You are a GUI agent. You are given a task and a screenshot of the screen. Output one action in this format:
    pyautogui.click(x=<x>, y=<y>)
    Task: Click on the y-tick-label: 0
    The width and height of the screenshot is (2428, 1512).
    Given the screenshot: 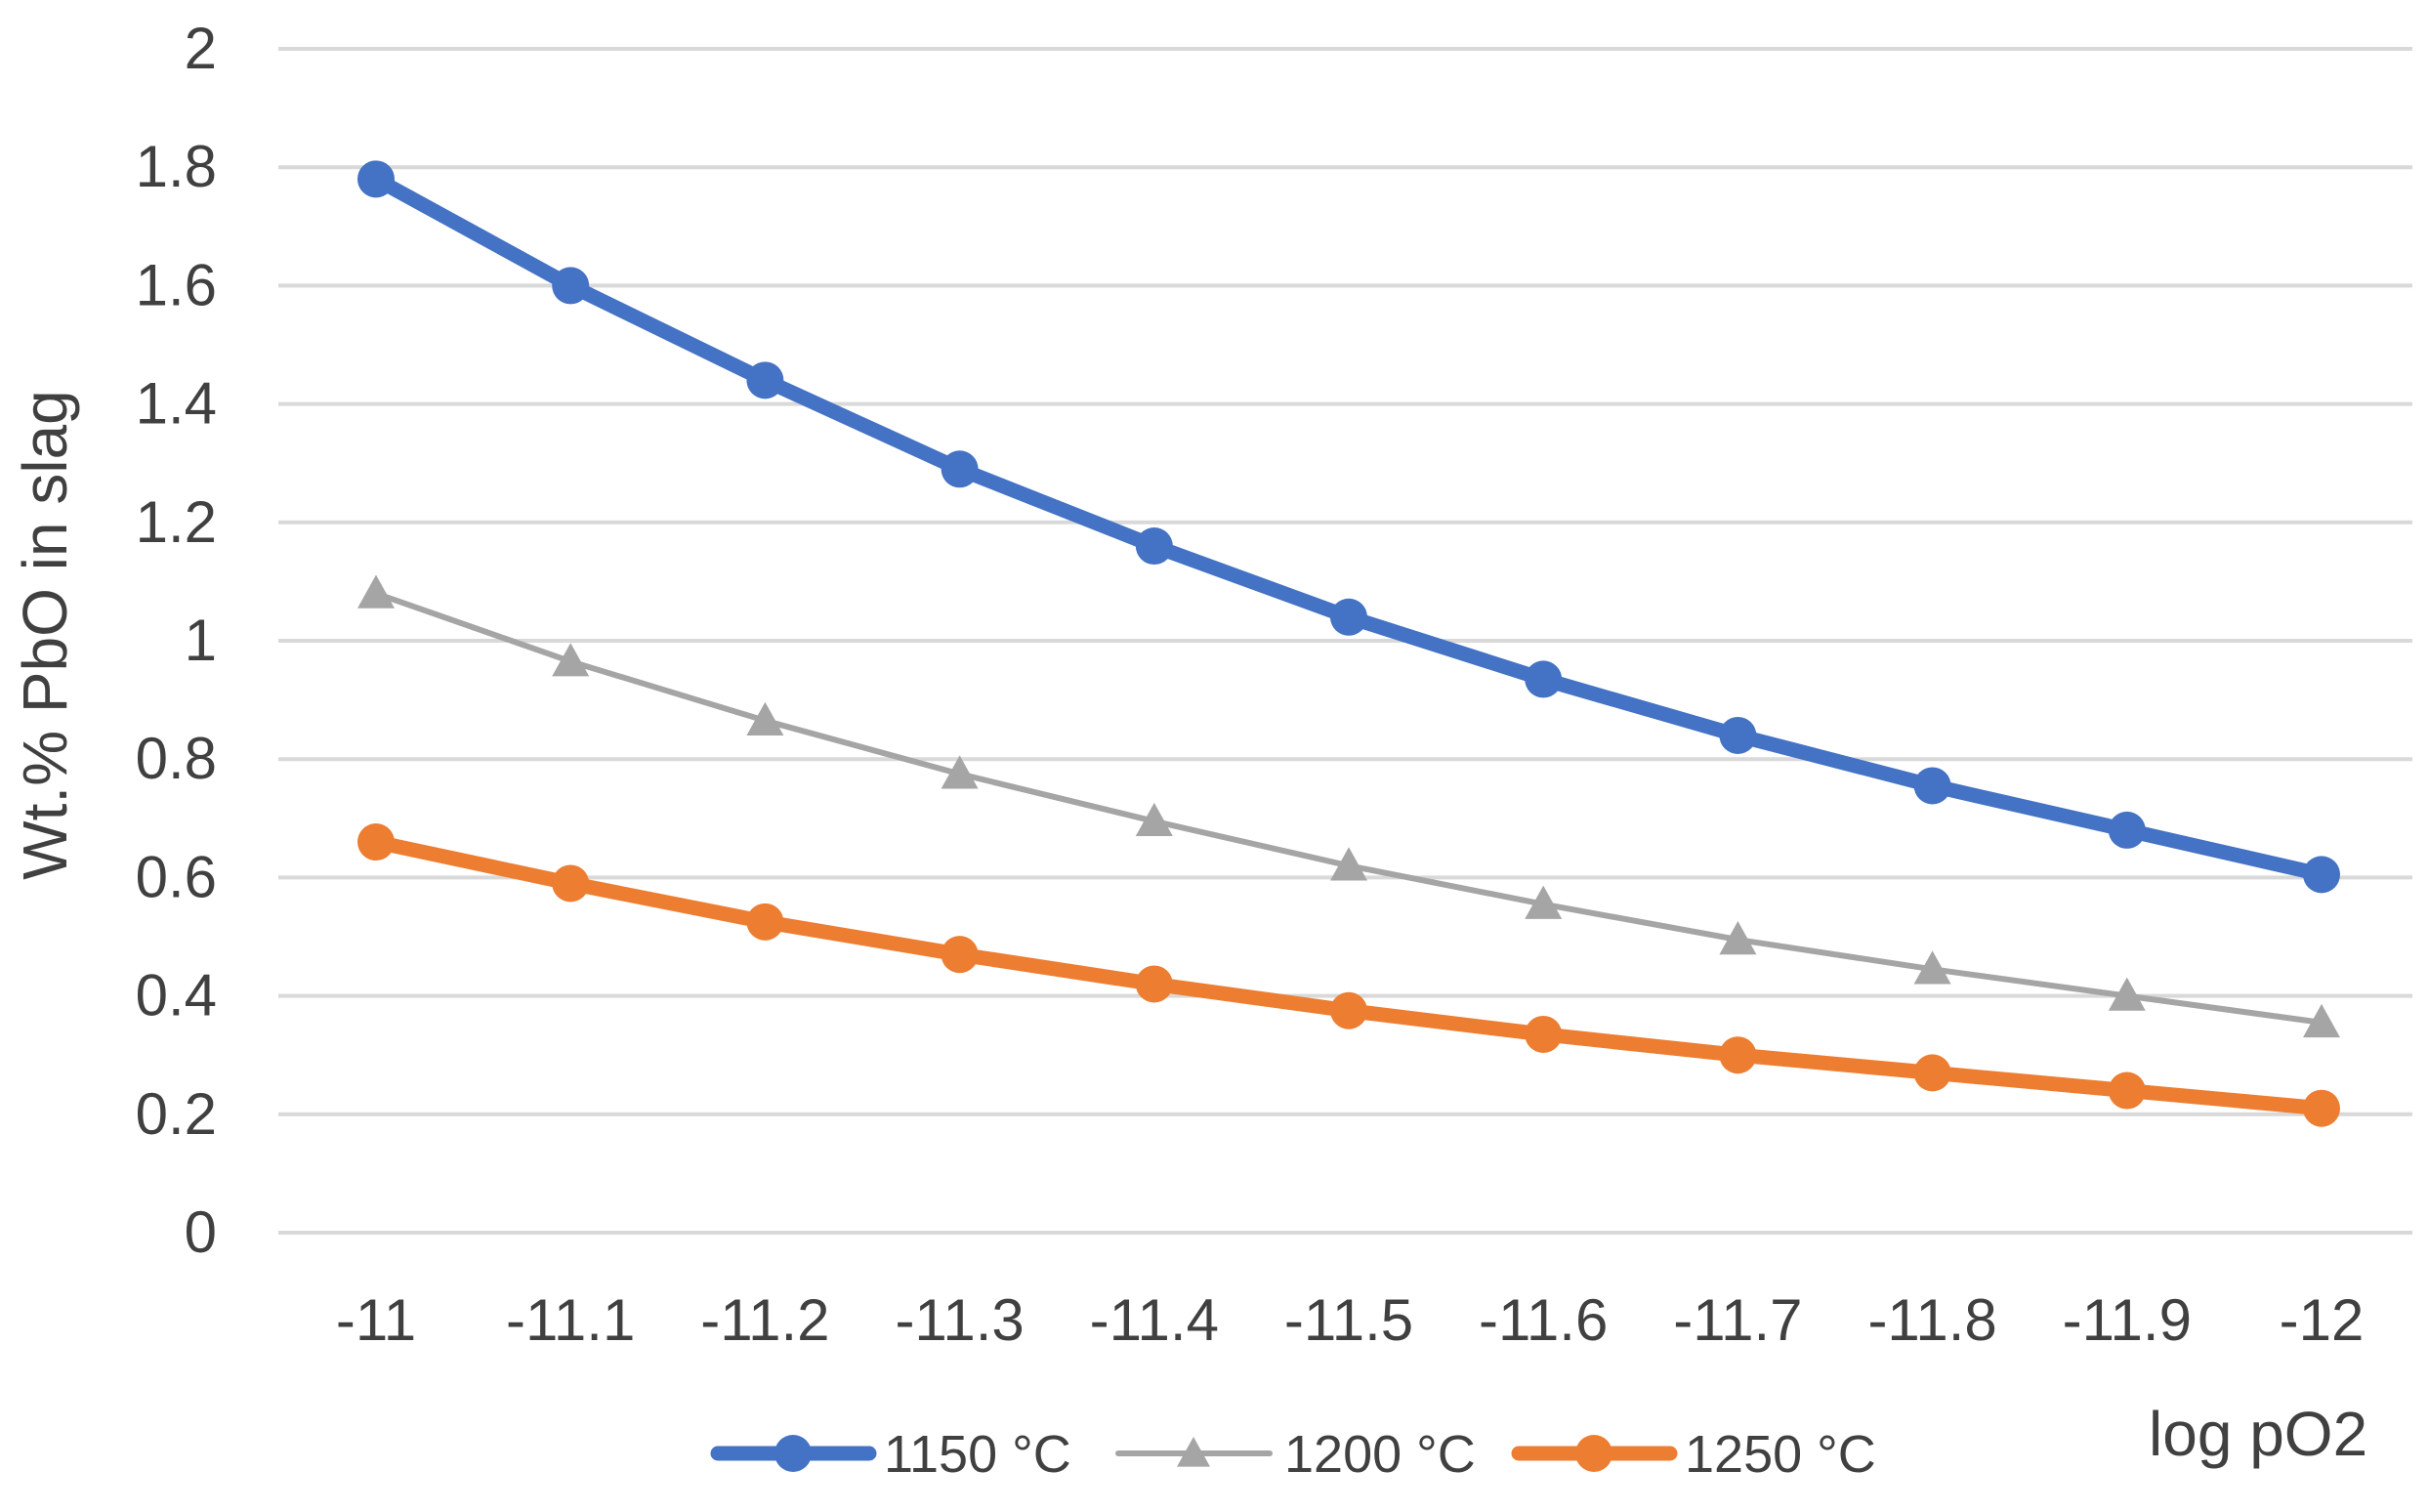 What is the action you would take?
    pyautogui.click(x=201, y=1232)
    